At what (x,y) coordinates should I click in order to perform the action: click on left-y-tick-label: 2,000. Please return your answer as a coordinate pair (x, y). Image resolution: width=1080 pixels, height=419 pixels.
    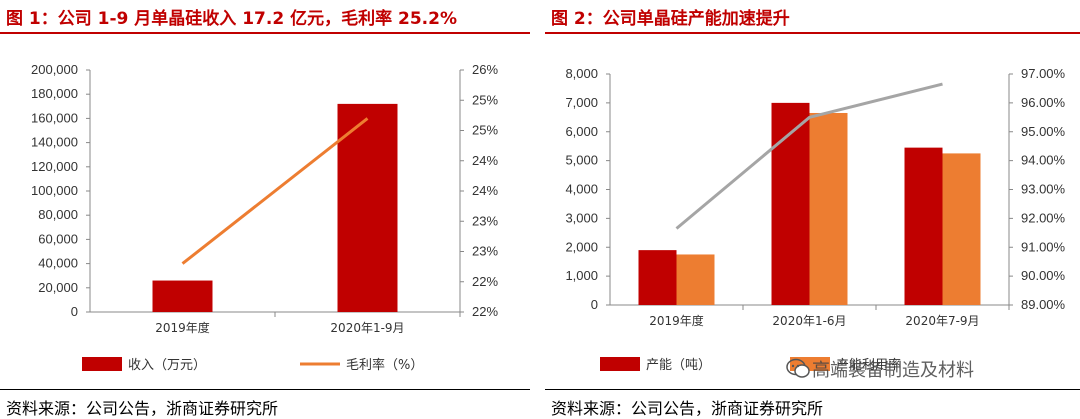
    Looking at the image, I should click on (581, 246).